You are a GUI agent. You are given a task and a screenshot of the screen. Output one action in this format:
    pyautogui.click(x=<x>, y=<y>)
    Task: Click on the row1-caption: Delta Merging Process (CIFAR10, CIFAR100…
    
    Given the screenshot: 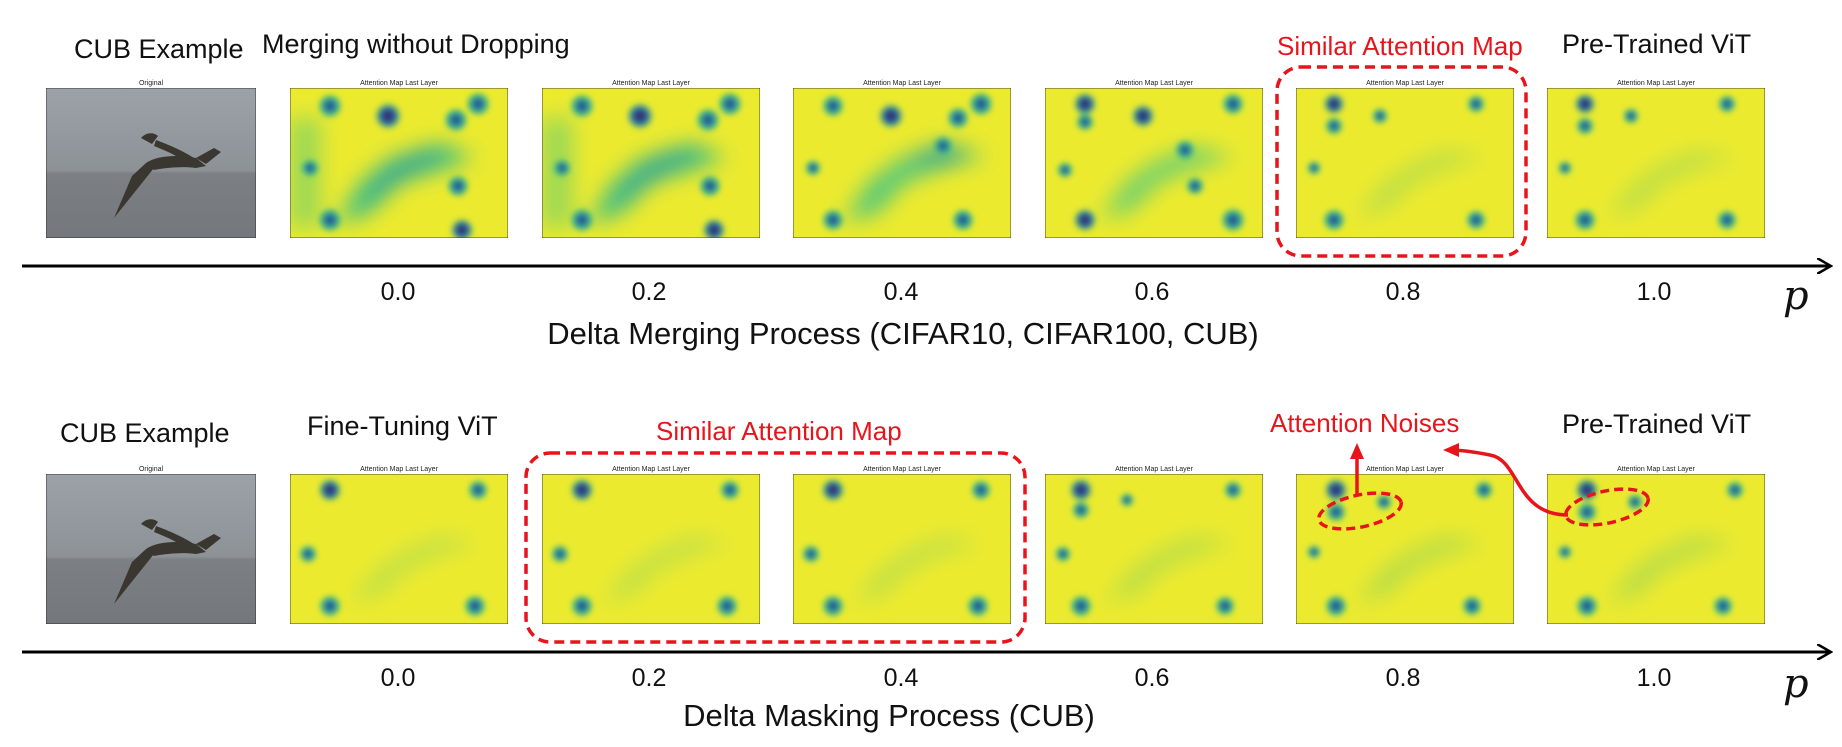 What is the action you would take?
    pyautogui.click(x=903, y=333)
    